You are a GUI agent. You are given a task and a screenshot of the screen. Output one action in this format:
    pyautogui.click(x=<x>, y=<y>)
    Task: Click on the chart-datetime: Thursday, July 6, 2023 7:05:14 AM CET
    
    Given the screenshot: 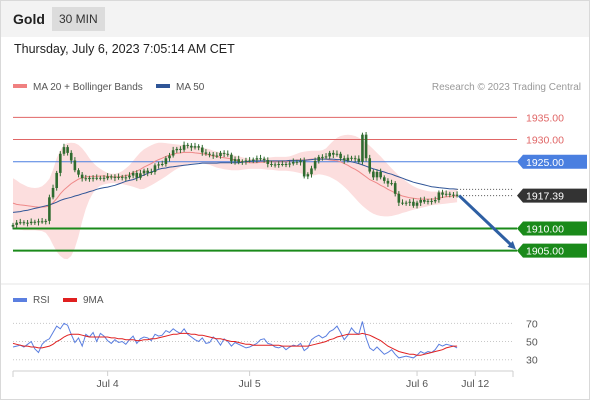 What is the action you would take?
    pyautogui.click(x=124, y=49)
    